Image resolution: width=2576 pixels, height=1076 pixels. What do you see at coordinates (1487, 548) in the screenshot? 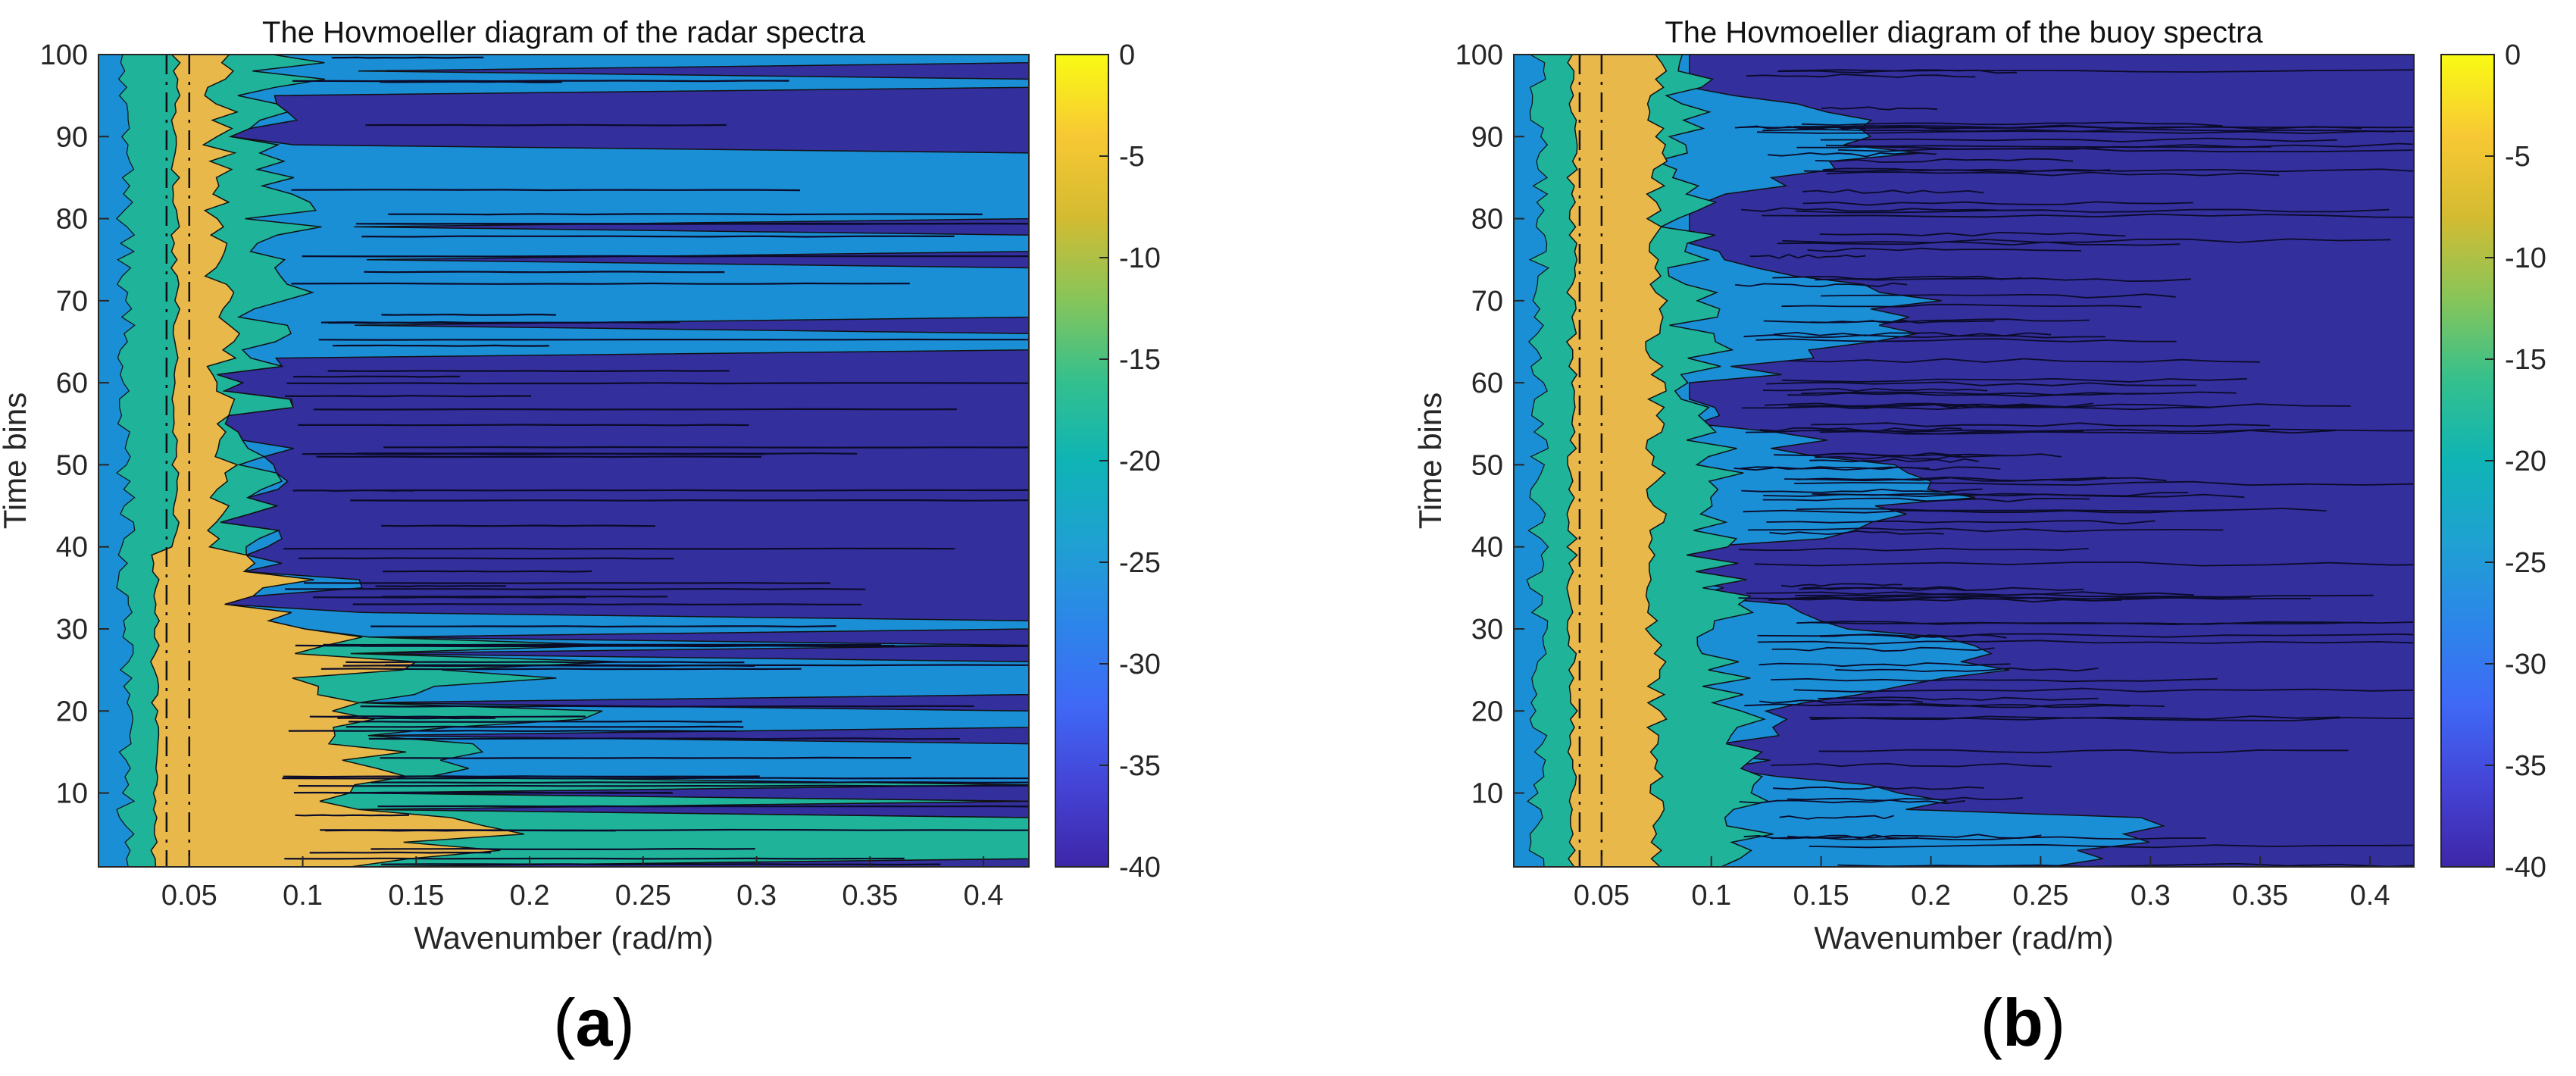
I see `y-tick-label: 40` at bounding box center [1487, 548].